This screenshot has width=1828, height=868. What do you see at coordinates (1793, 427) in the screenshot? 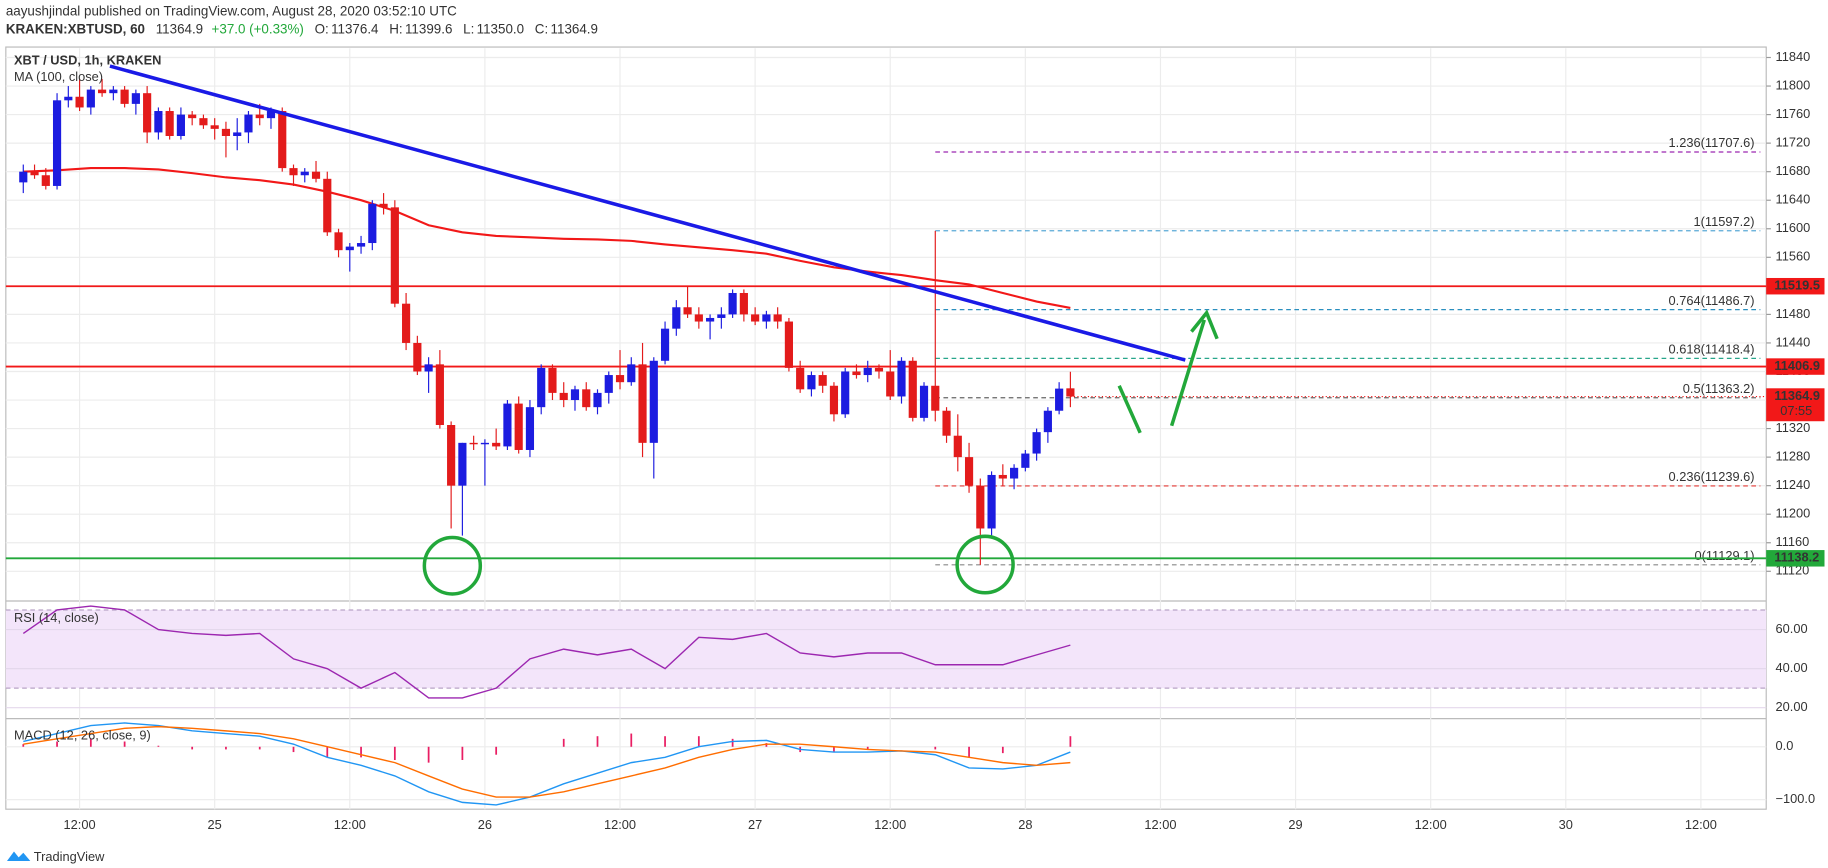
I see `y-tick-label: 11320` at bounding box center [1793, 427].